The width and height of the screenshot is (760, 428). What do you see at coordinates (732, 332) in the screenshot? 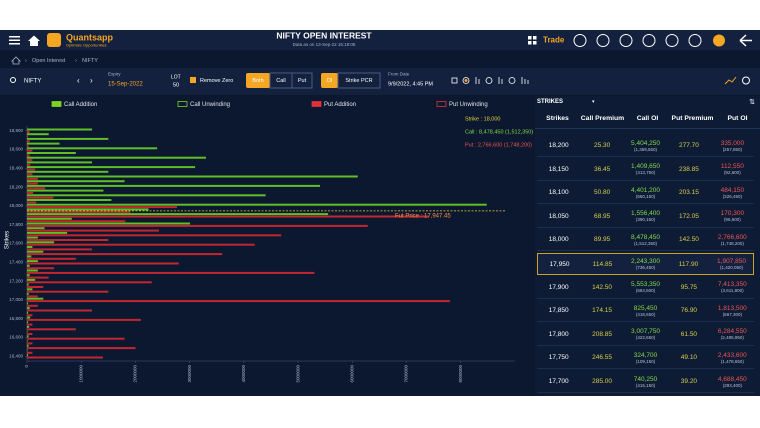
I see `put-oi-value: 6,284,550` at bounding box center [732, 332].